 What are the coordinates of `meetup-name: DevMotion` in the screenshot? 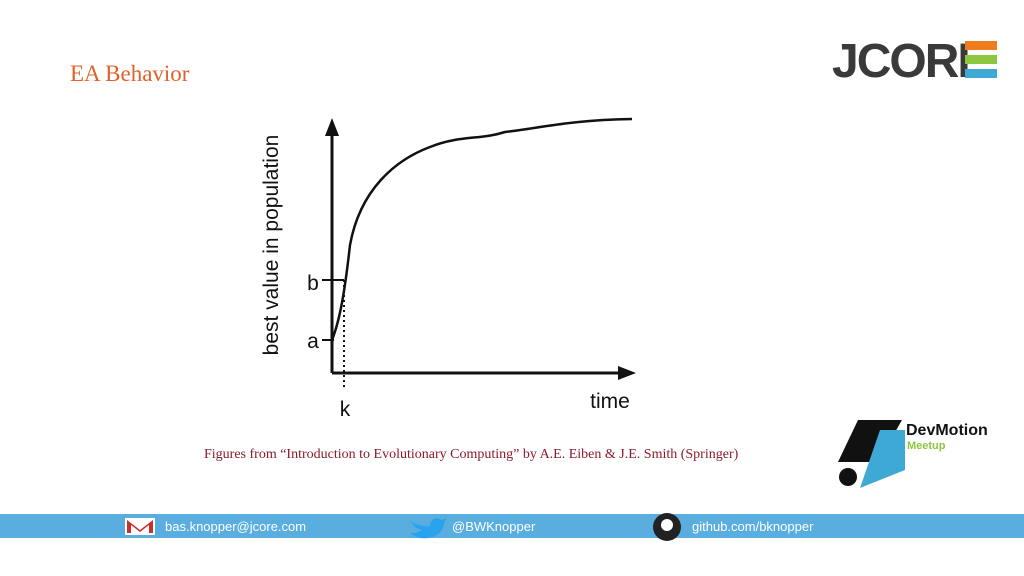 It's located at (947, 430).